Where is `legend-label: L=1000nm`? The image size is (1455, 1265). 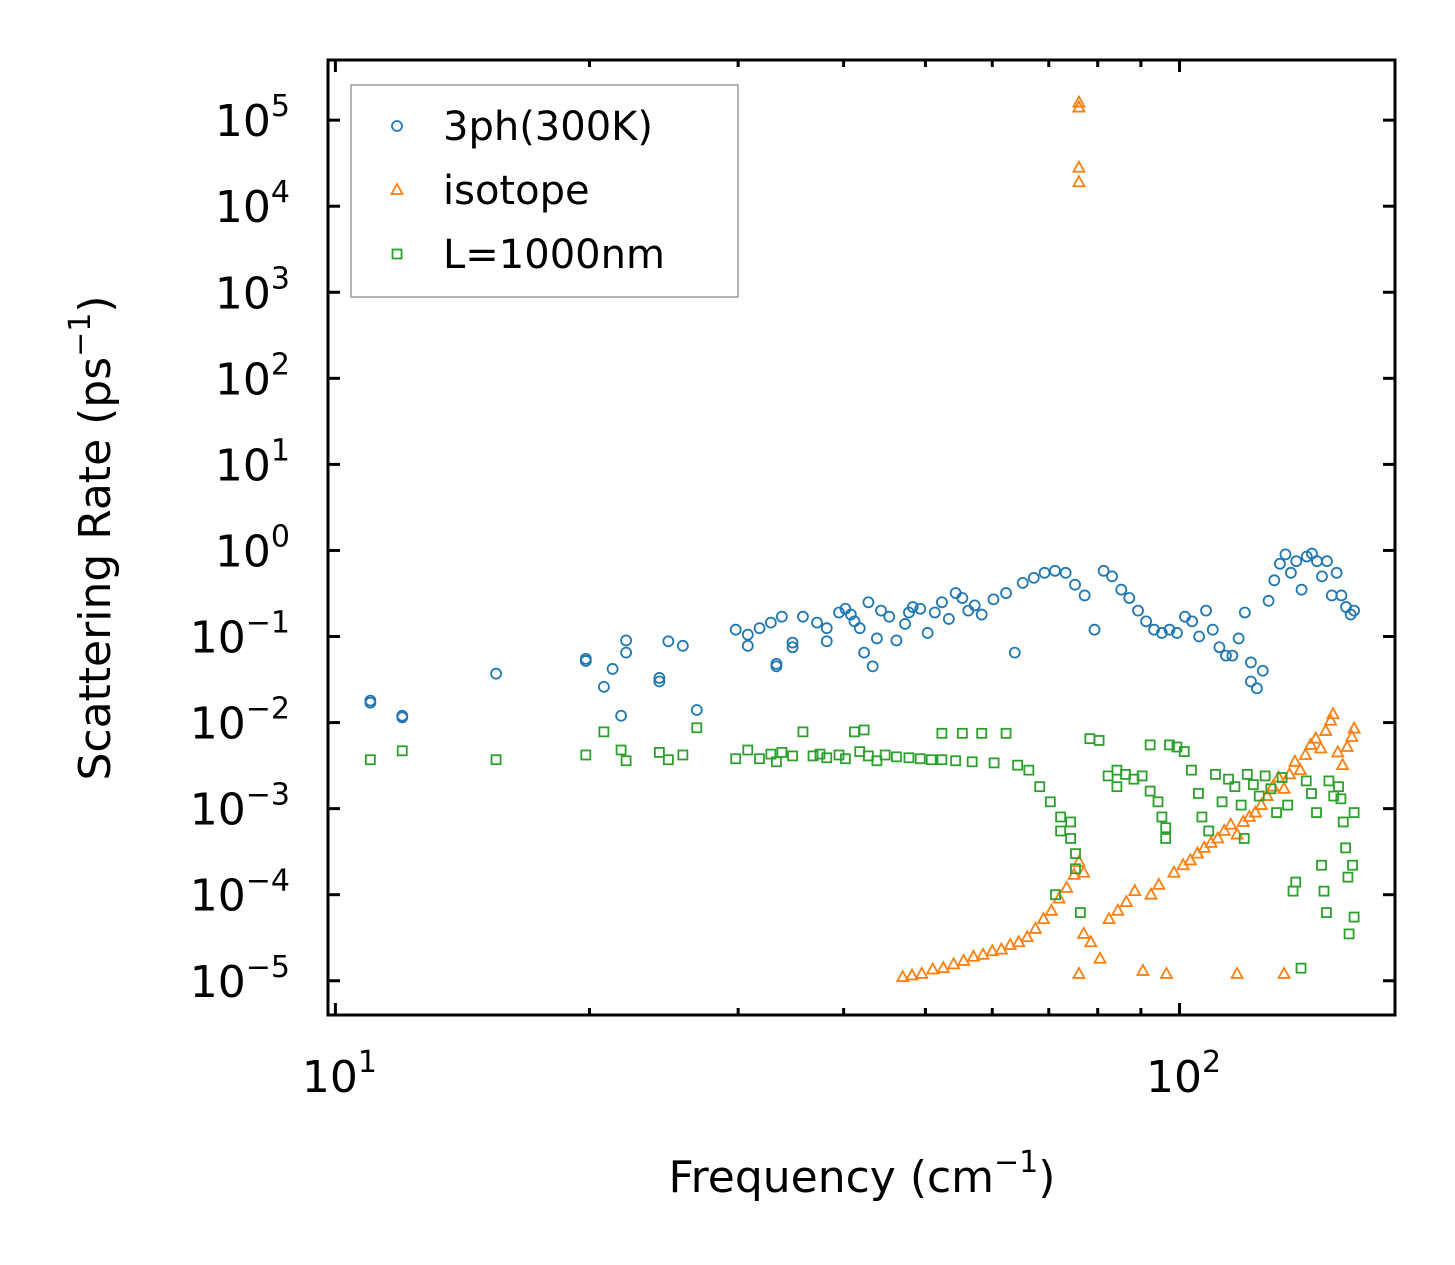
legend-label: L=1000nm is located at coordinates (554, 255).